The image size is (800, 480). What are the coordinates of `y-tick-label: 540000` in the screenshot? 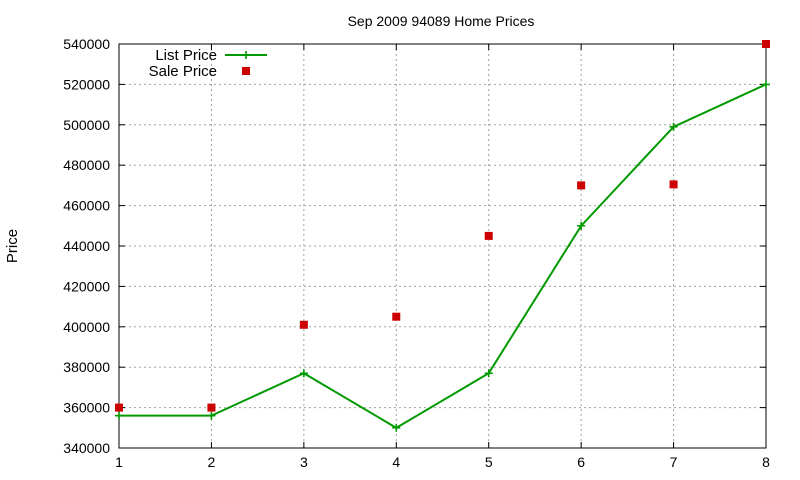 It's located at (86, 44).